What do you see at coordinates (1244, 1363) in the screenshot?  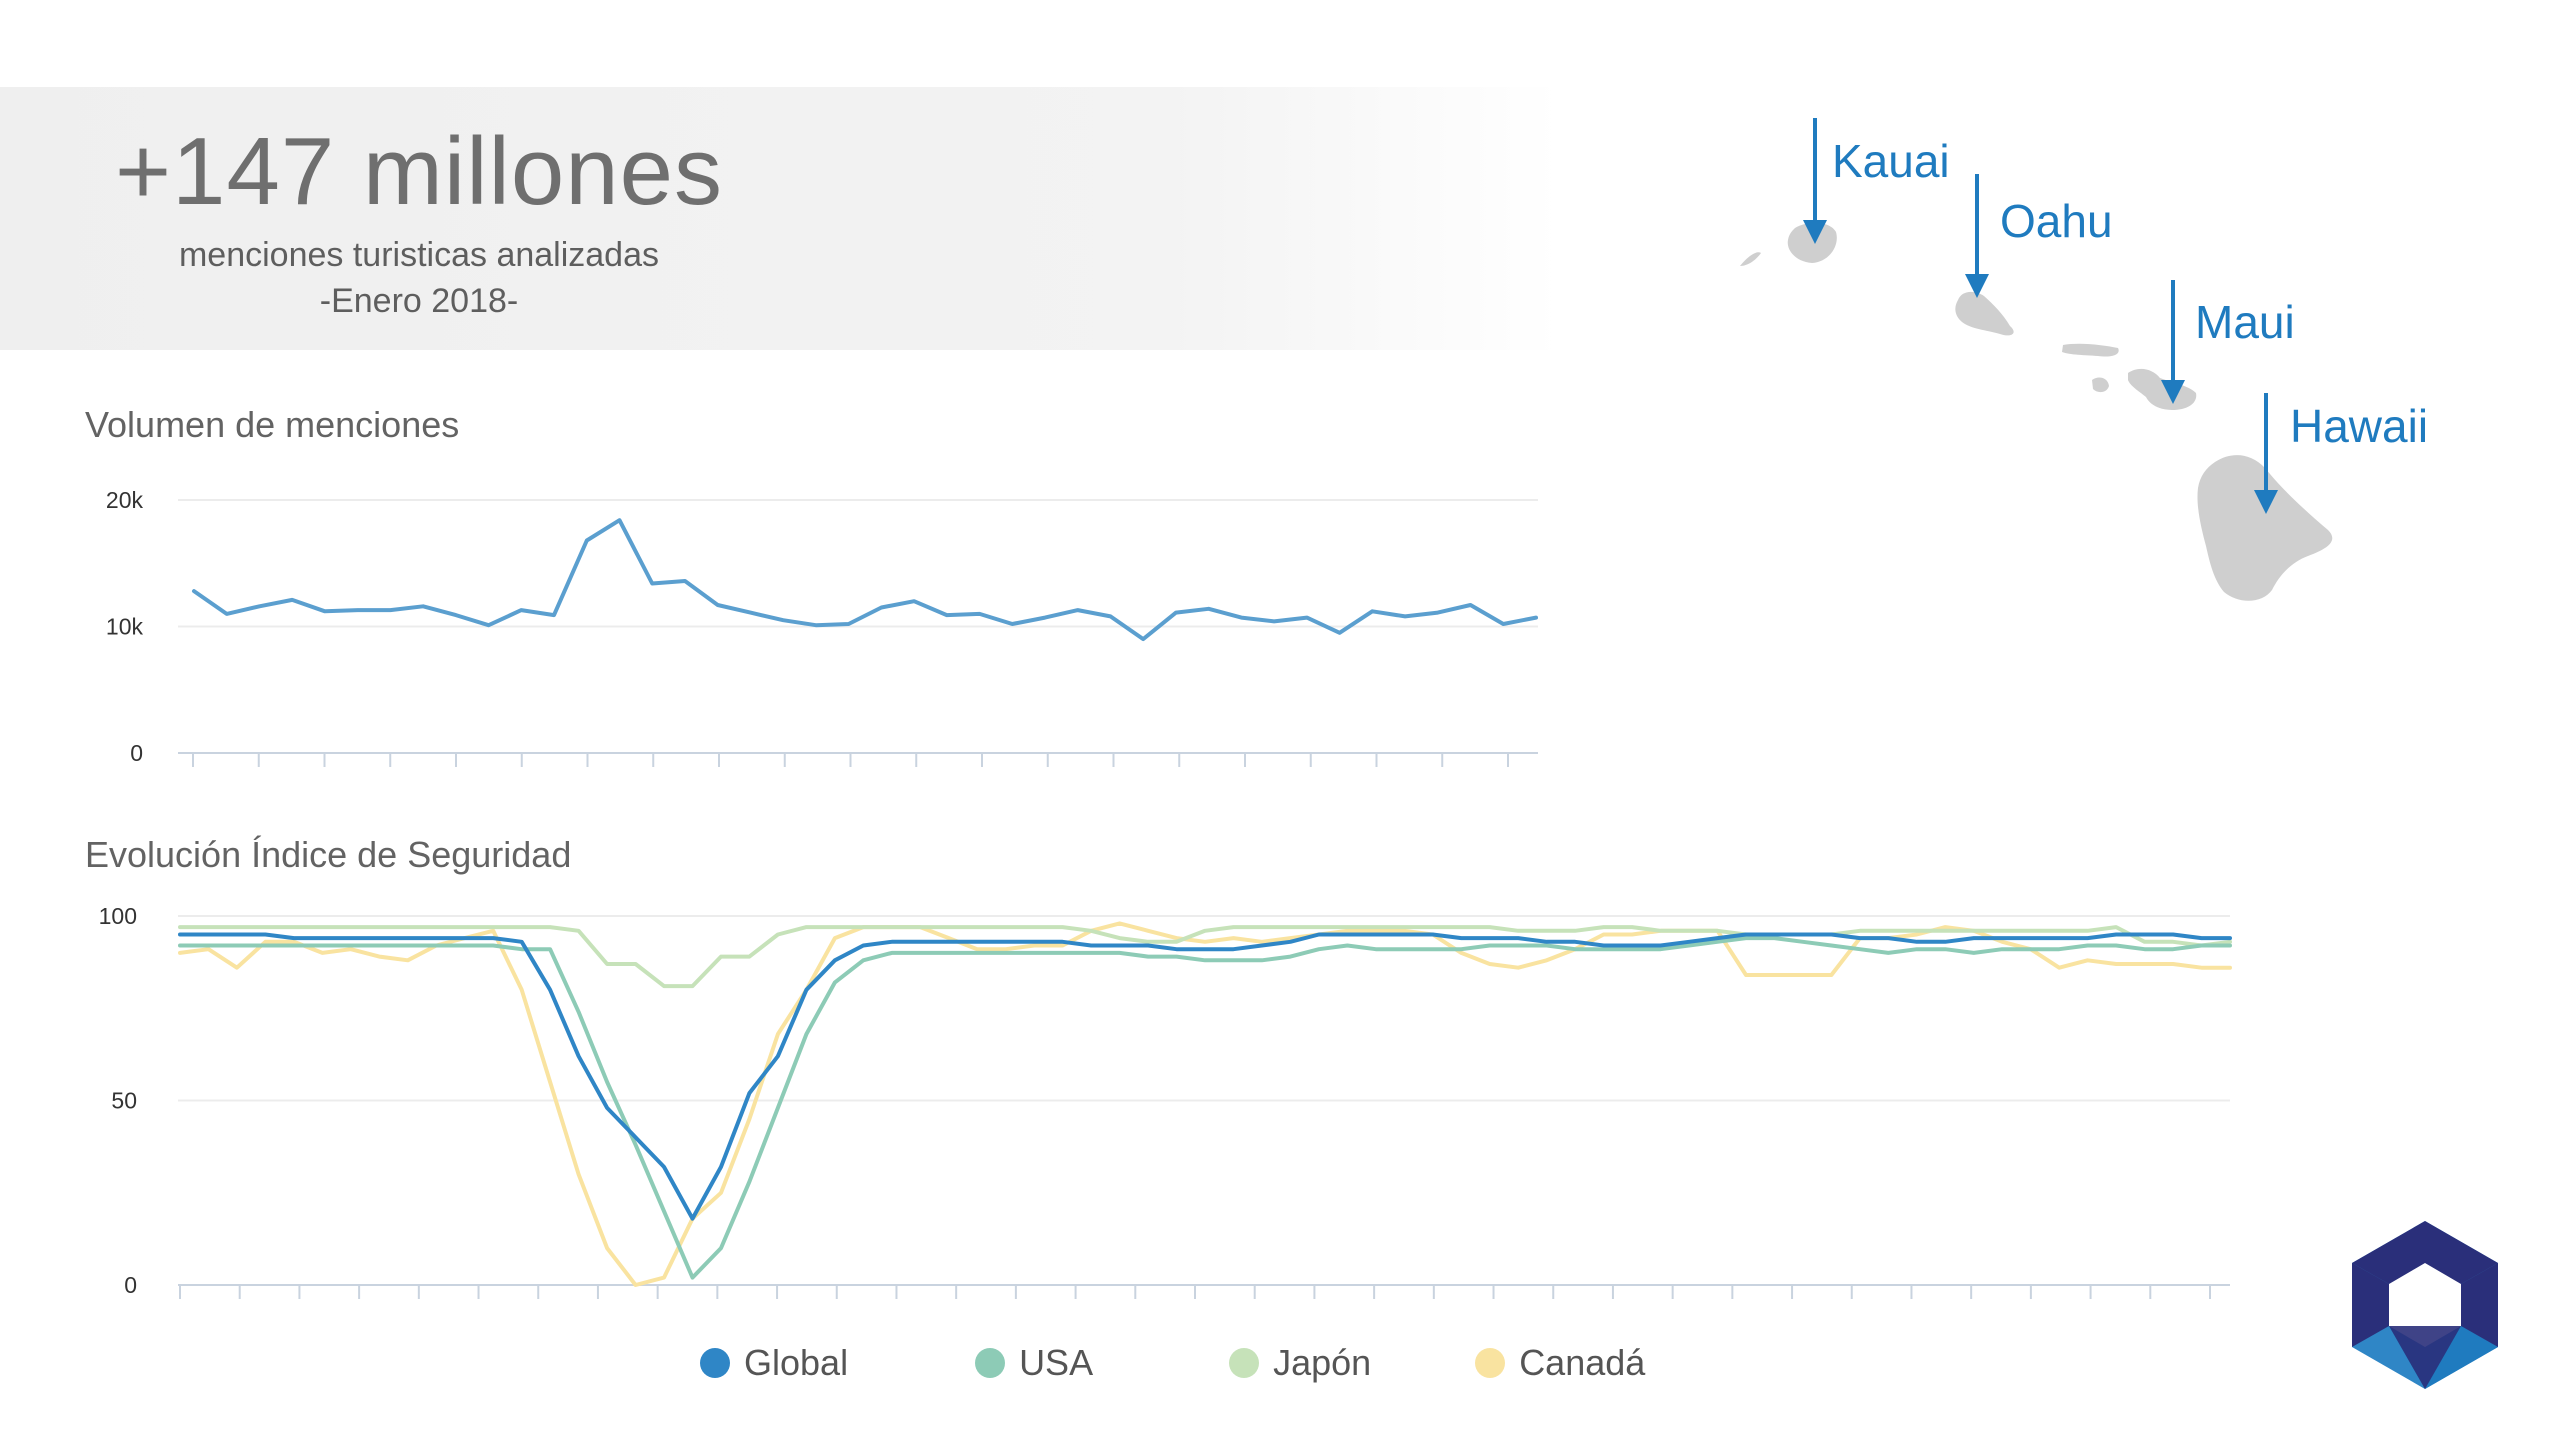 I see `legend-swatch-japon` at bounding box center [1244, 1363].